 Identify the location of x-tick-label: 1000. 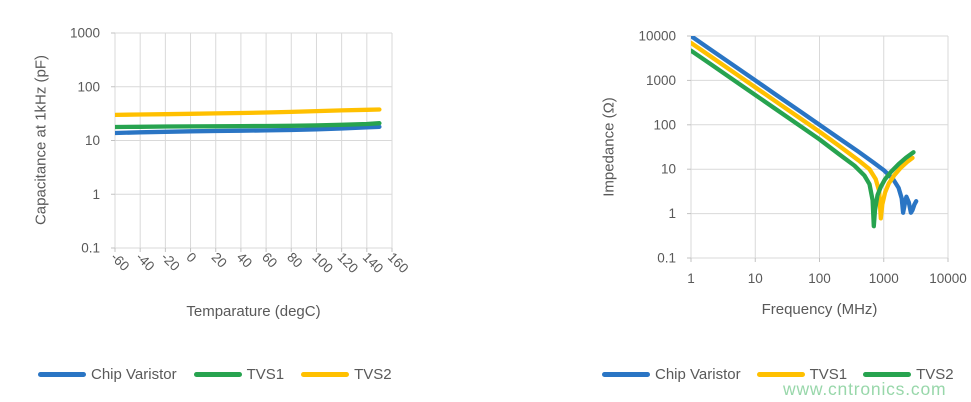
(884, 278).